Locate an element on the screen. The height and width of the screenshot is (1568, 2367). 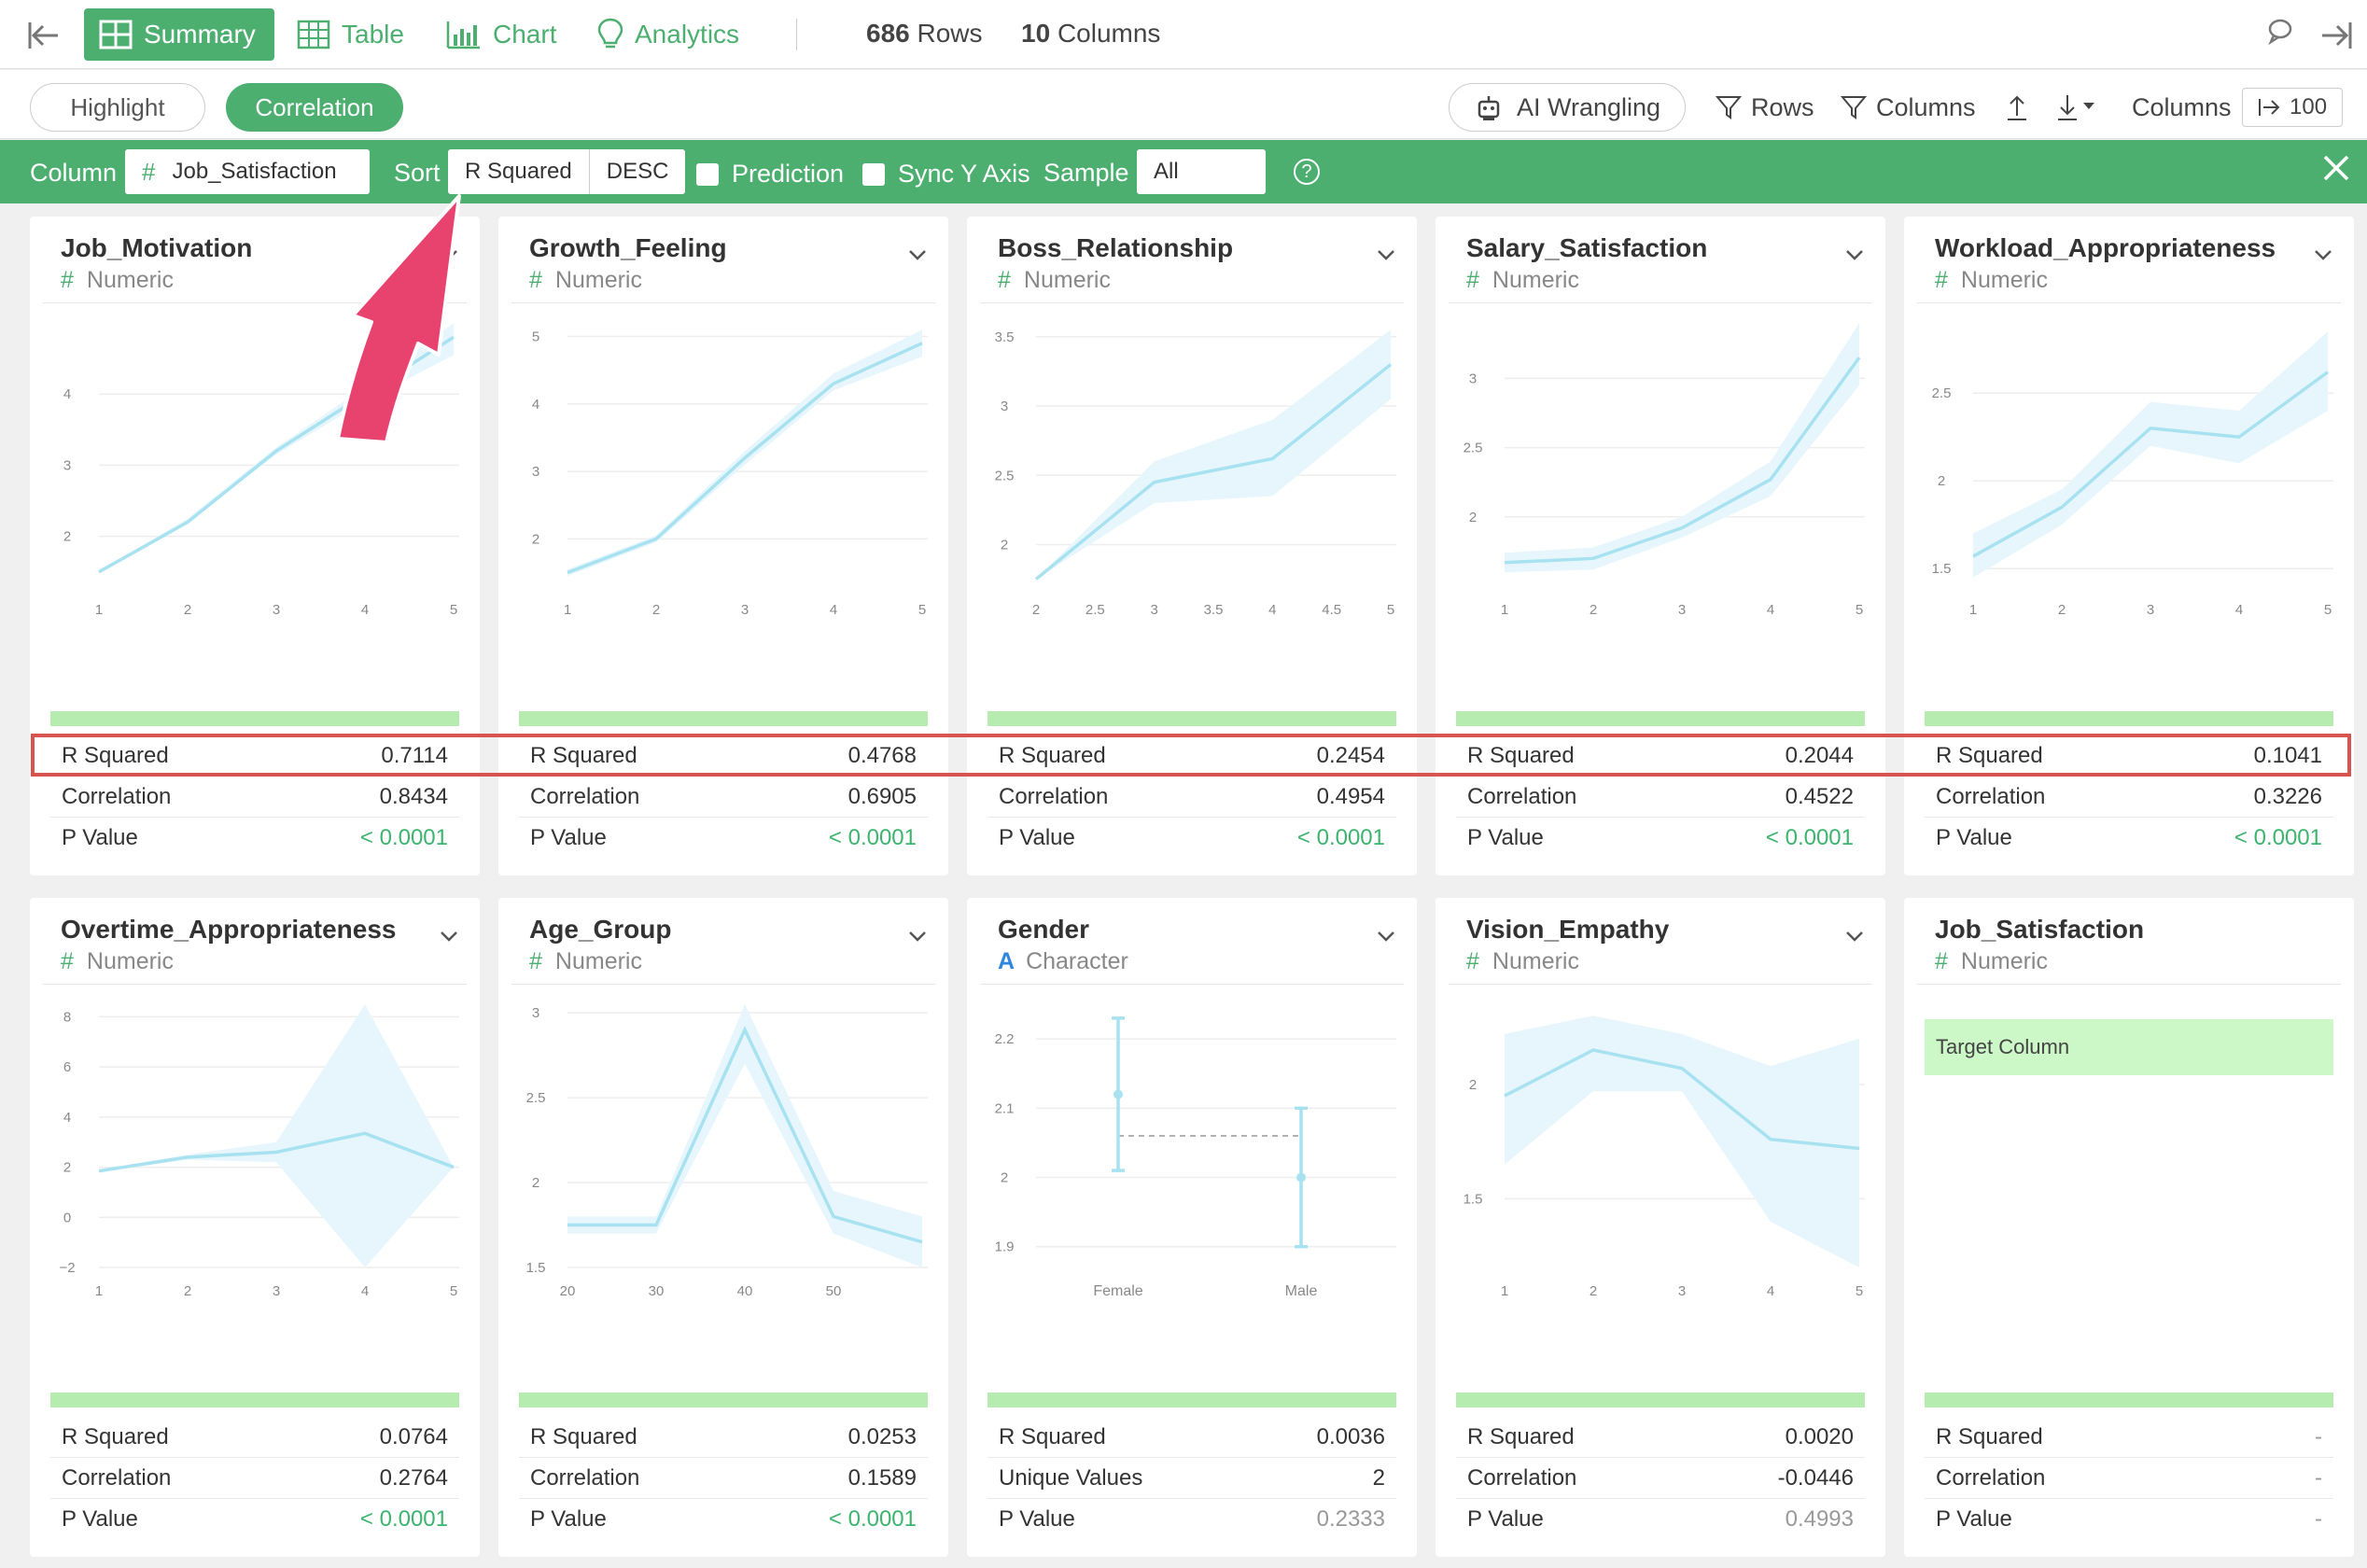
sample-value: All is located at coordinates (1166, 171).